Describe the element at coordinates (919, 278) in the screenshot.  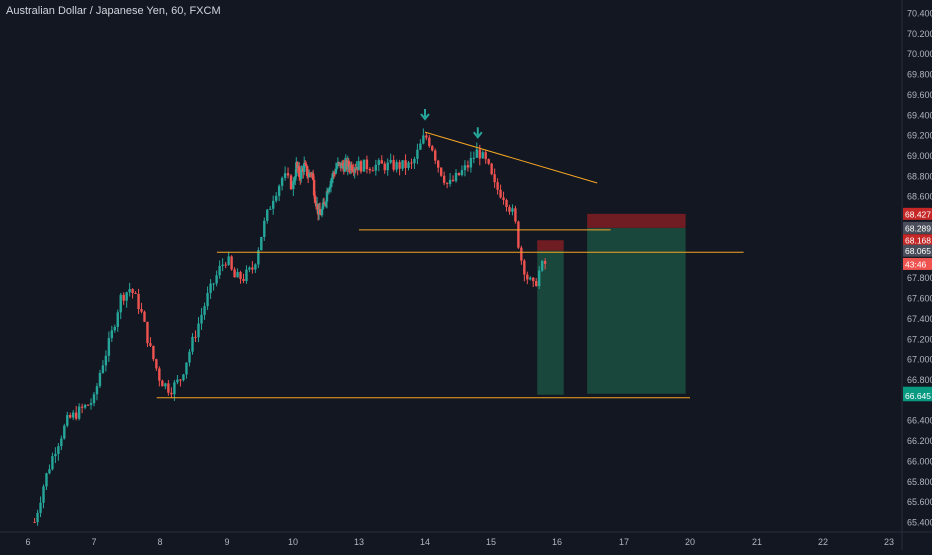
I see `y-tick-label: 67.800` at that location.